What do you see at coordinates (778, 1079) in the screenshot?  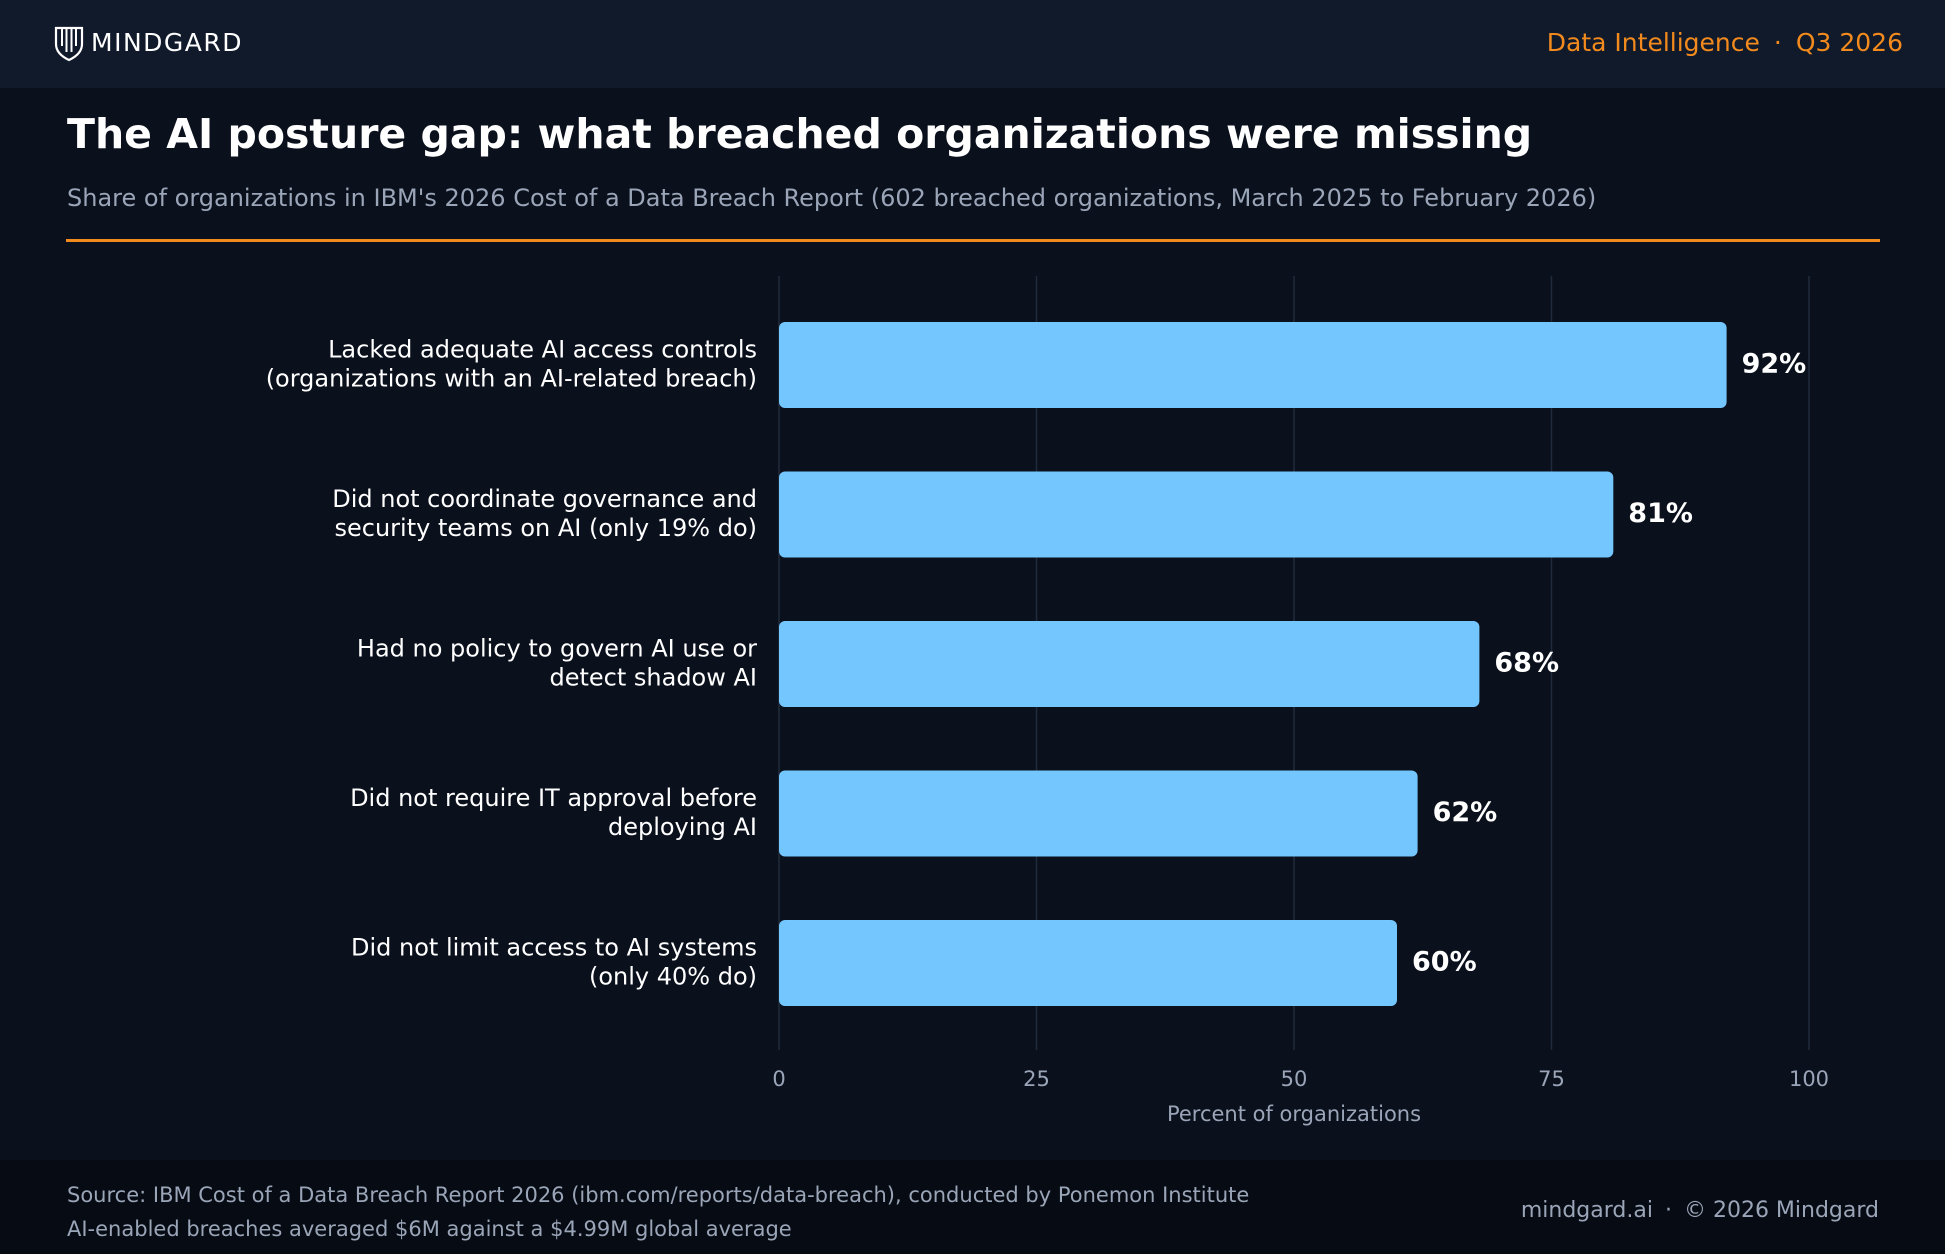 I see `x-tick-label: 0` at bounding box center [778, 1079].